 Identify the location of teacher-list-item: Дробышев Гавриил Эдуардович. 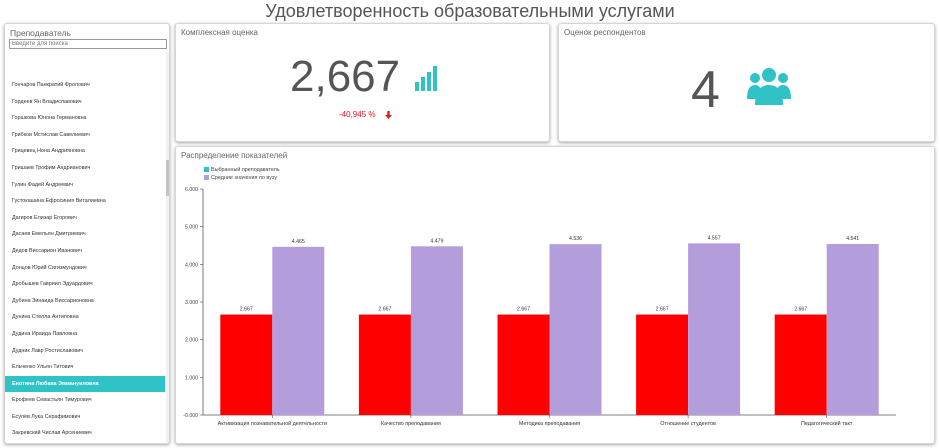
(52, 284).